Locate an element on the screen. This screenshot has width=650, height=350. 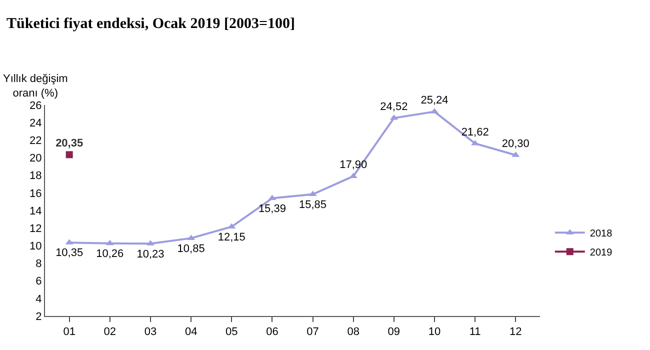
data-label: 10,35 is located at coordinates (70, 253).